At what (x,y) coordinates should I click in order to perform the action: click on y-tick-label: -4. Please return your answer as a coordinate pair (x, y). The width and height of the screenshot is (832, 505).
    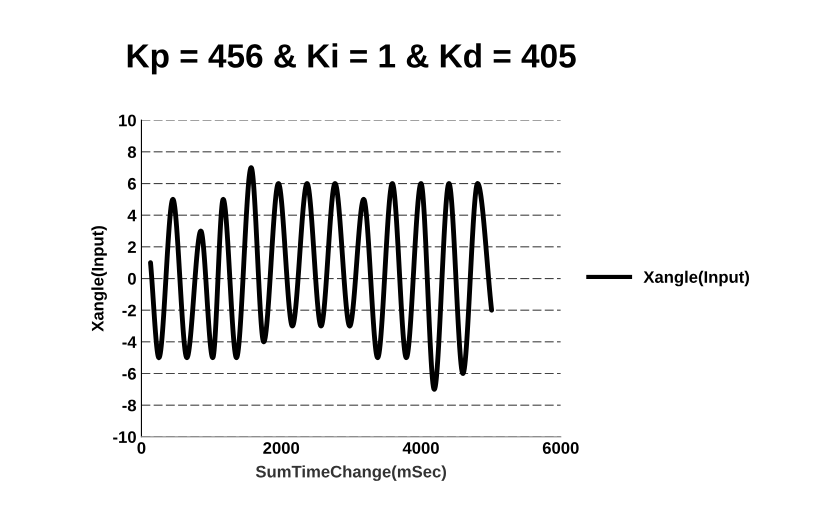
    Looking at the image, I should click on (129, 342).